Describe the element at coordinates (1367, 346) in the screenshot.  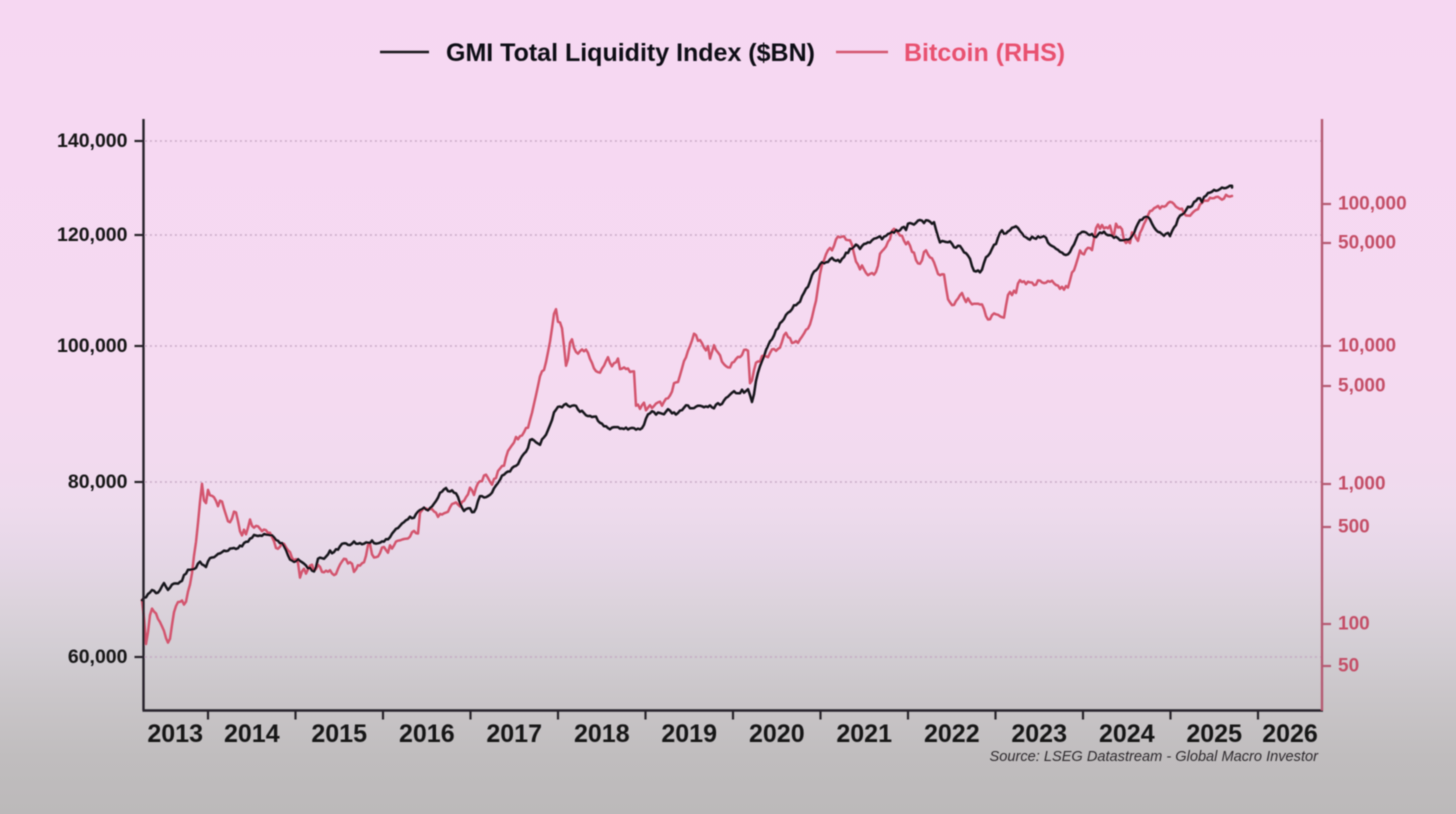
I see `svg-text: 10,000` at that location.